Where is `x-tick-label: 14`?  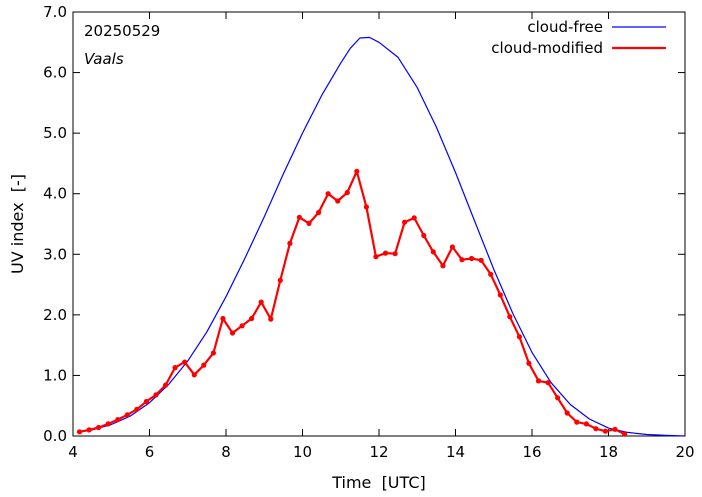 x-tick-label: 14 is located at coordinates (455, 452).